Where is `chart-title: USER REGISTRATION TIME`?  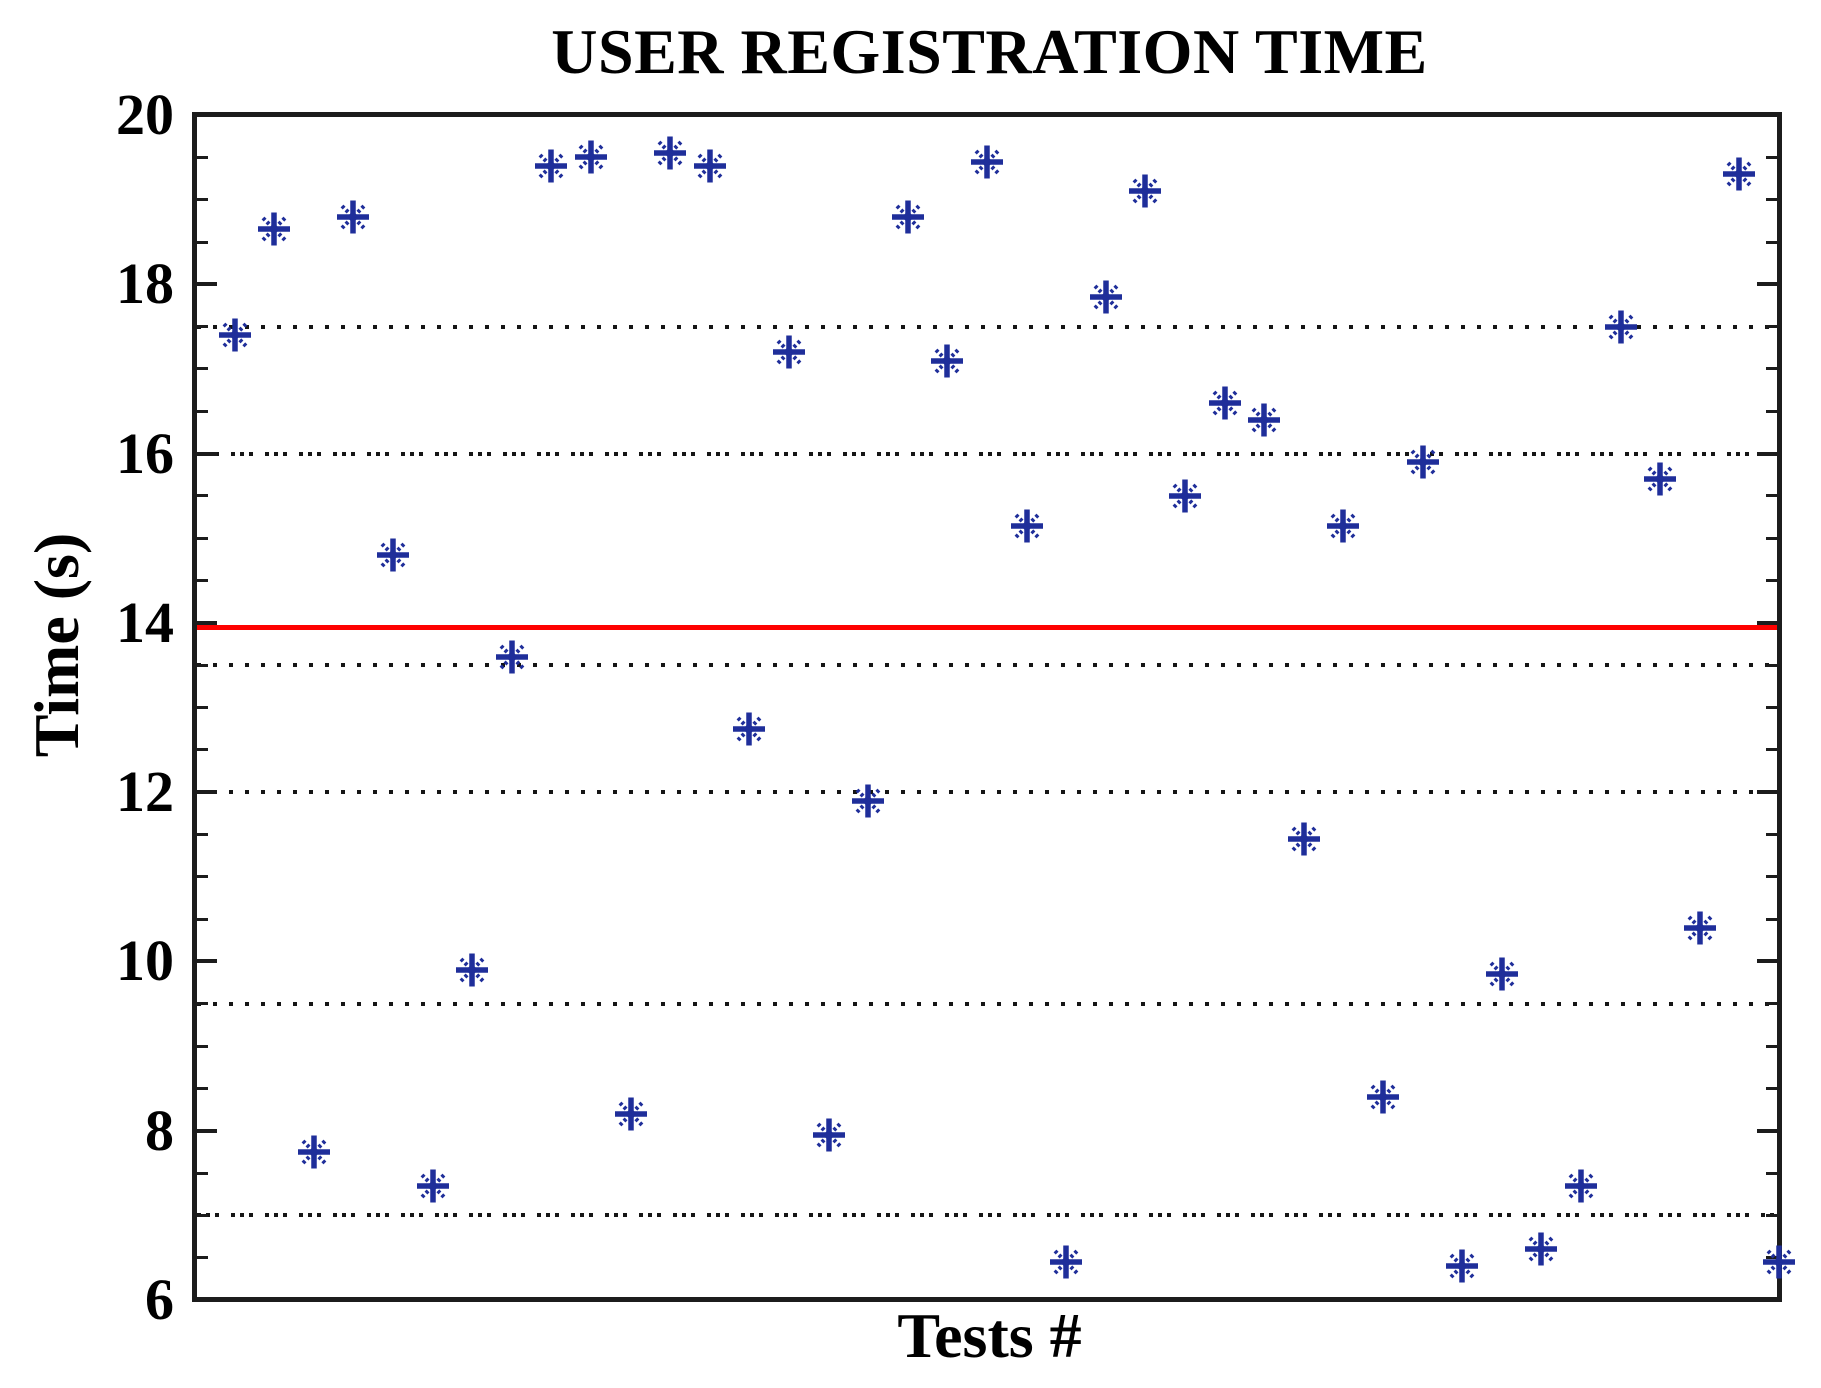 chart-title: USER REGISTRATION TIME is located at coordinates (989, 51).